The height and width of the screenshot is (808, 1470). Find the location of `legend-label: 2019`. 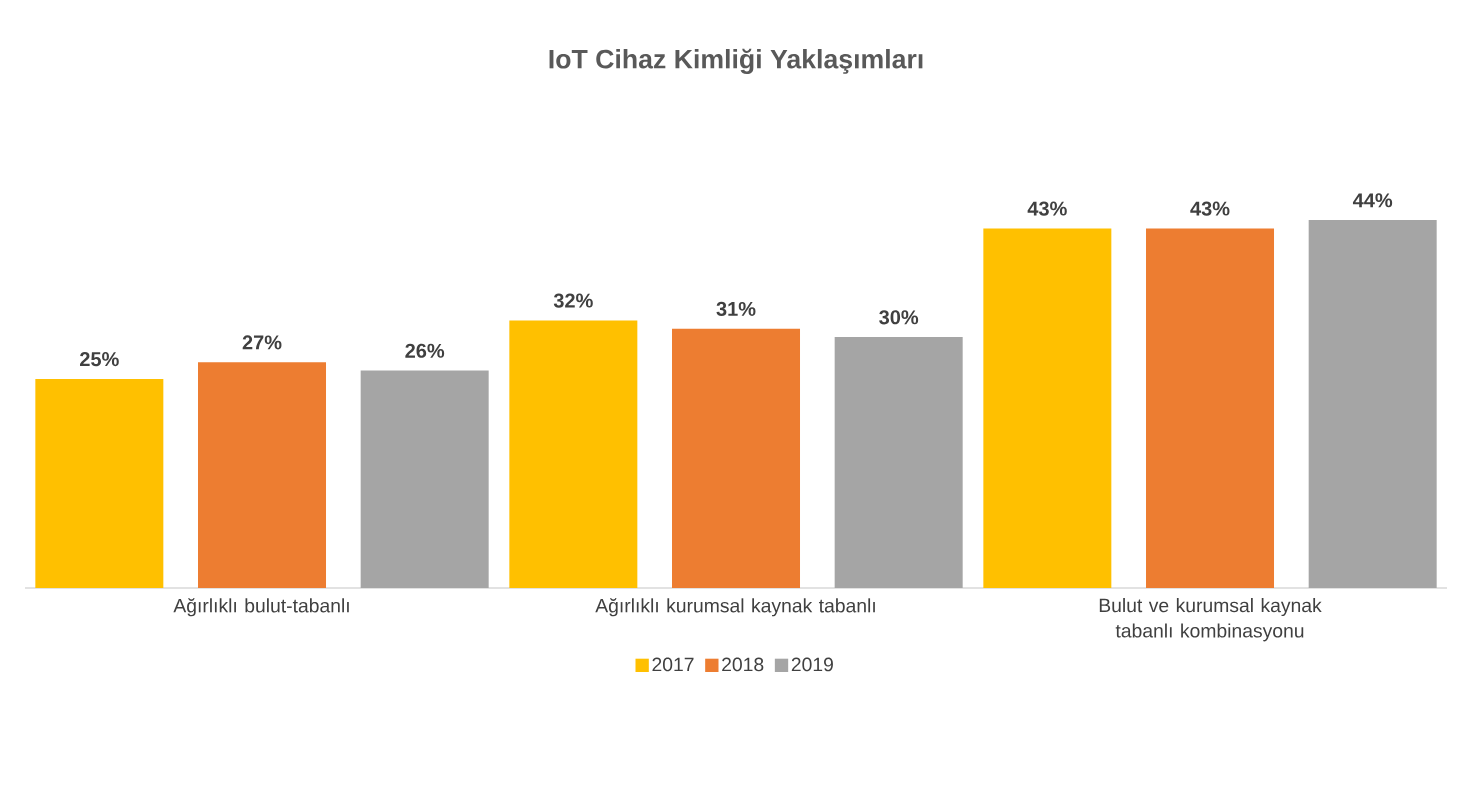

legend-label: 2019 is located at coordinates (812, 664).